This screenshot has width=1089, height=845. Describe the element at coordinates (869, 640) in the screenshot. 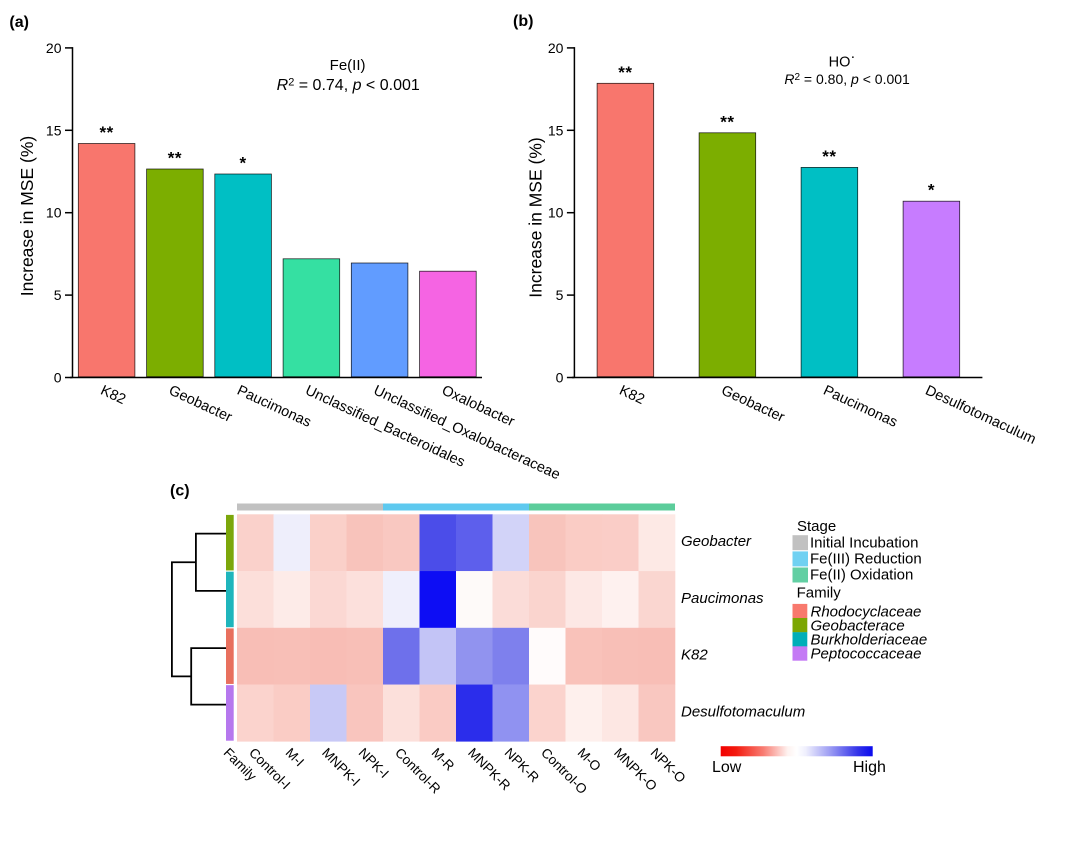

I see `svg-text: Burkholderiaceae` at that location.